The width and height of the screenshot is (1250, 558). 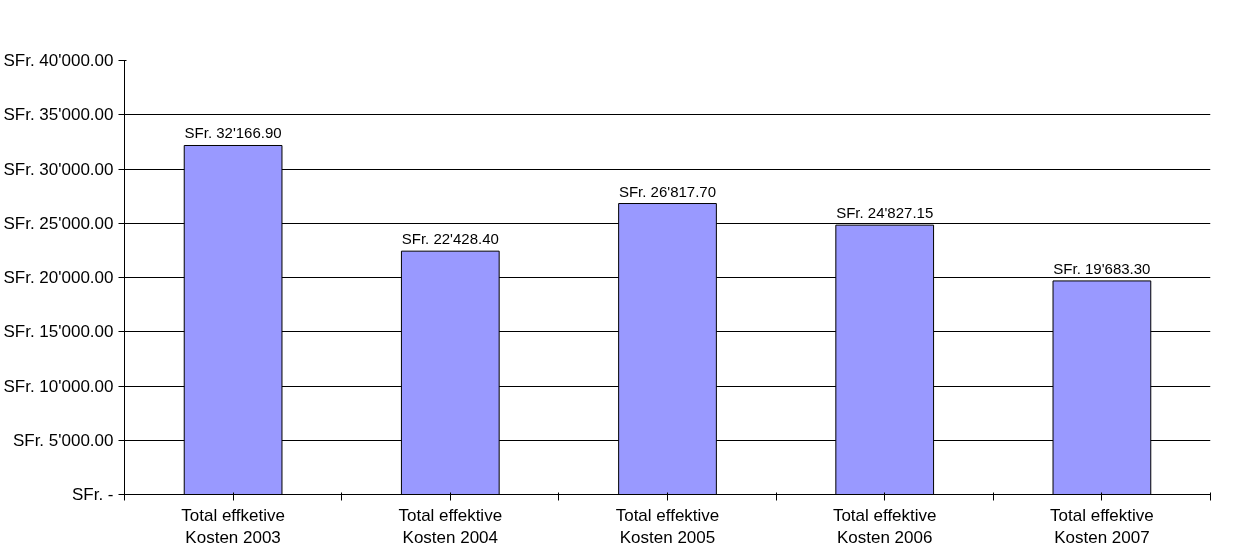 What do you see at coordinates (450, 239) in the screenshot?
I see `data-label: SFr. 22'428.40` at bounding box center [450, 239].